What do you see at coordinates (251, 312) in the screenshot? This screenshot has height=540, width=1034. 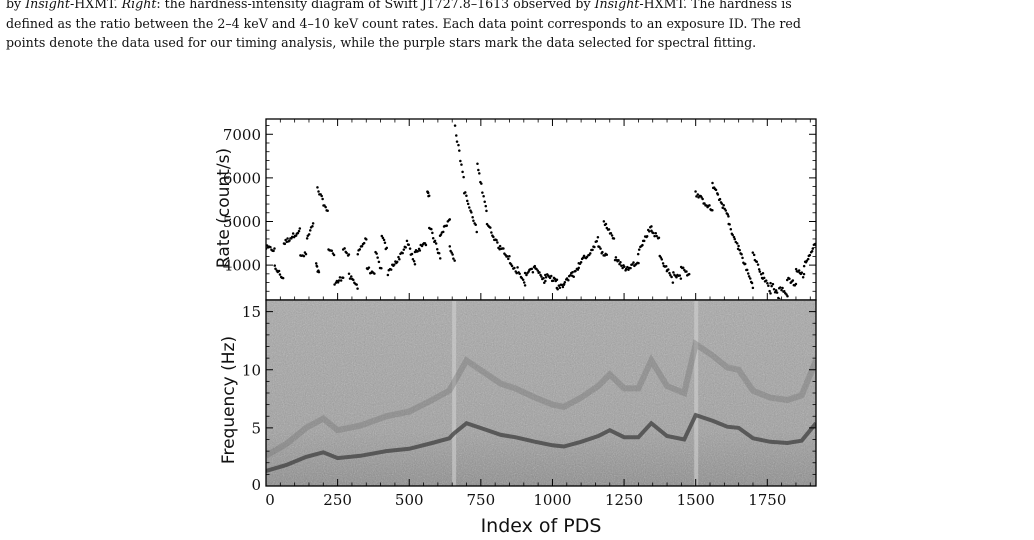 I see `freq-y-tick-label-15: 15` at bounding box center [251, 312].